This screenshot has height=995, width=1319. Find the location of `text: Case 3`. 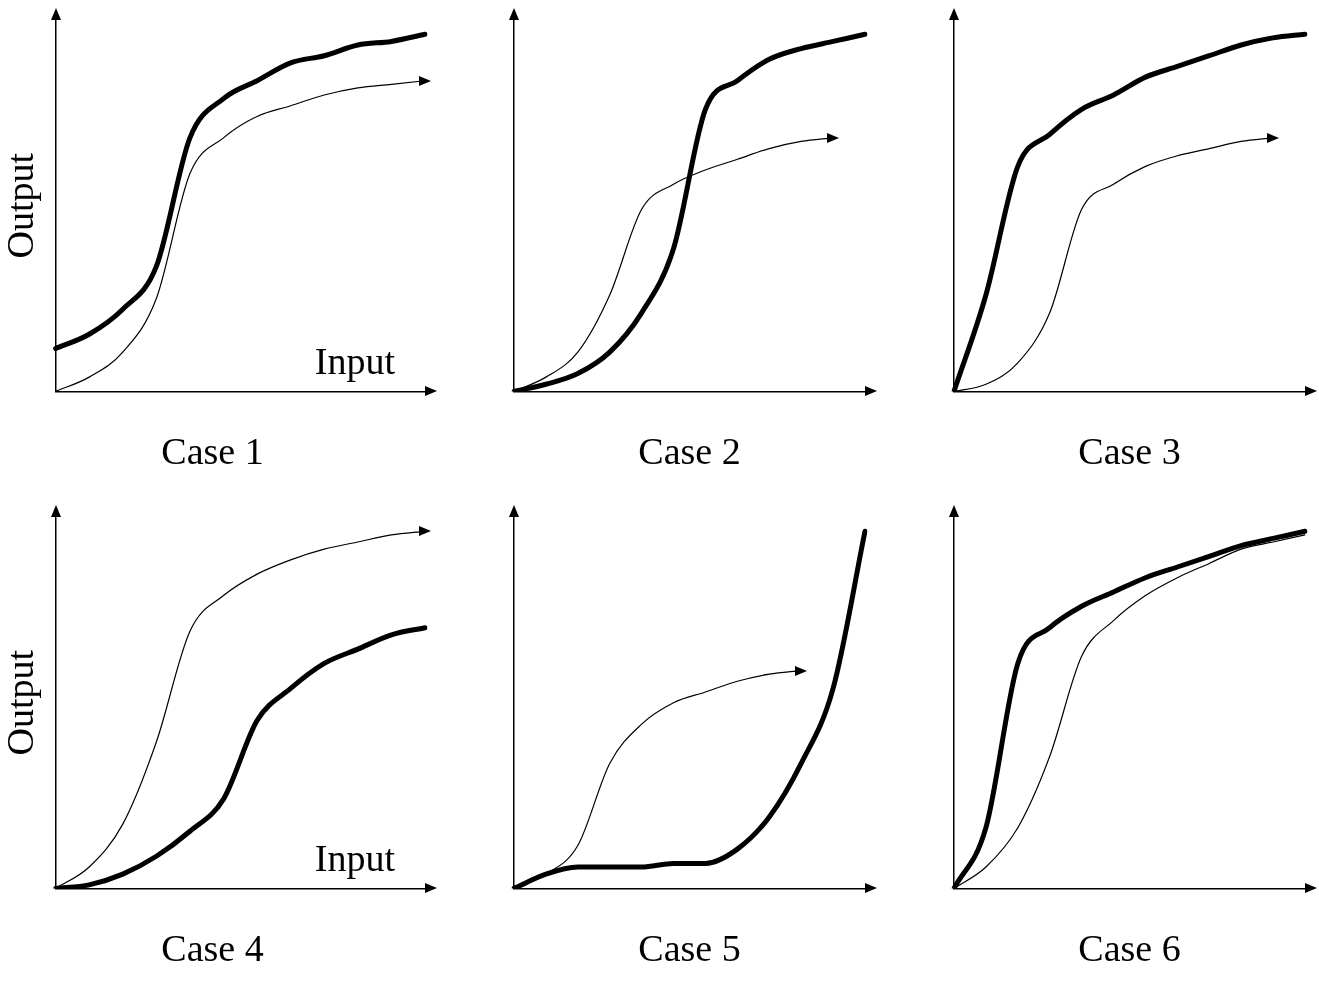

text: Case 3 is located at coordinates (1129, 451).